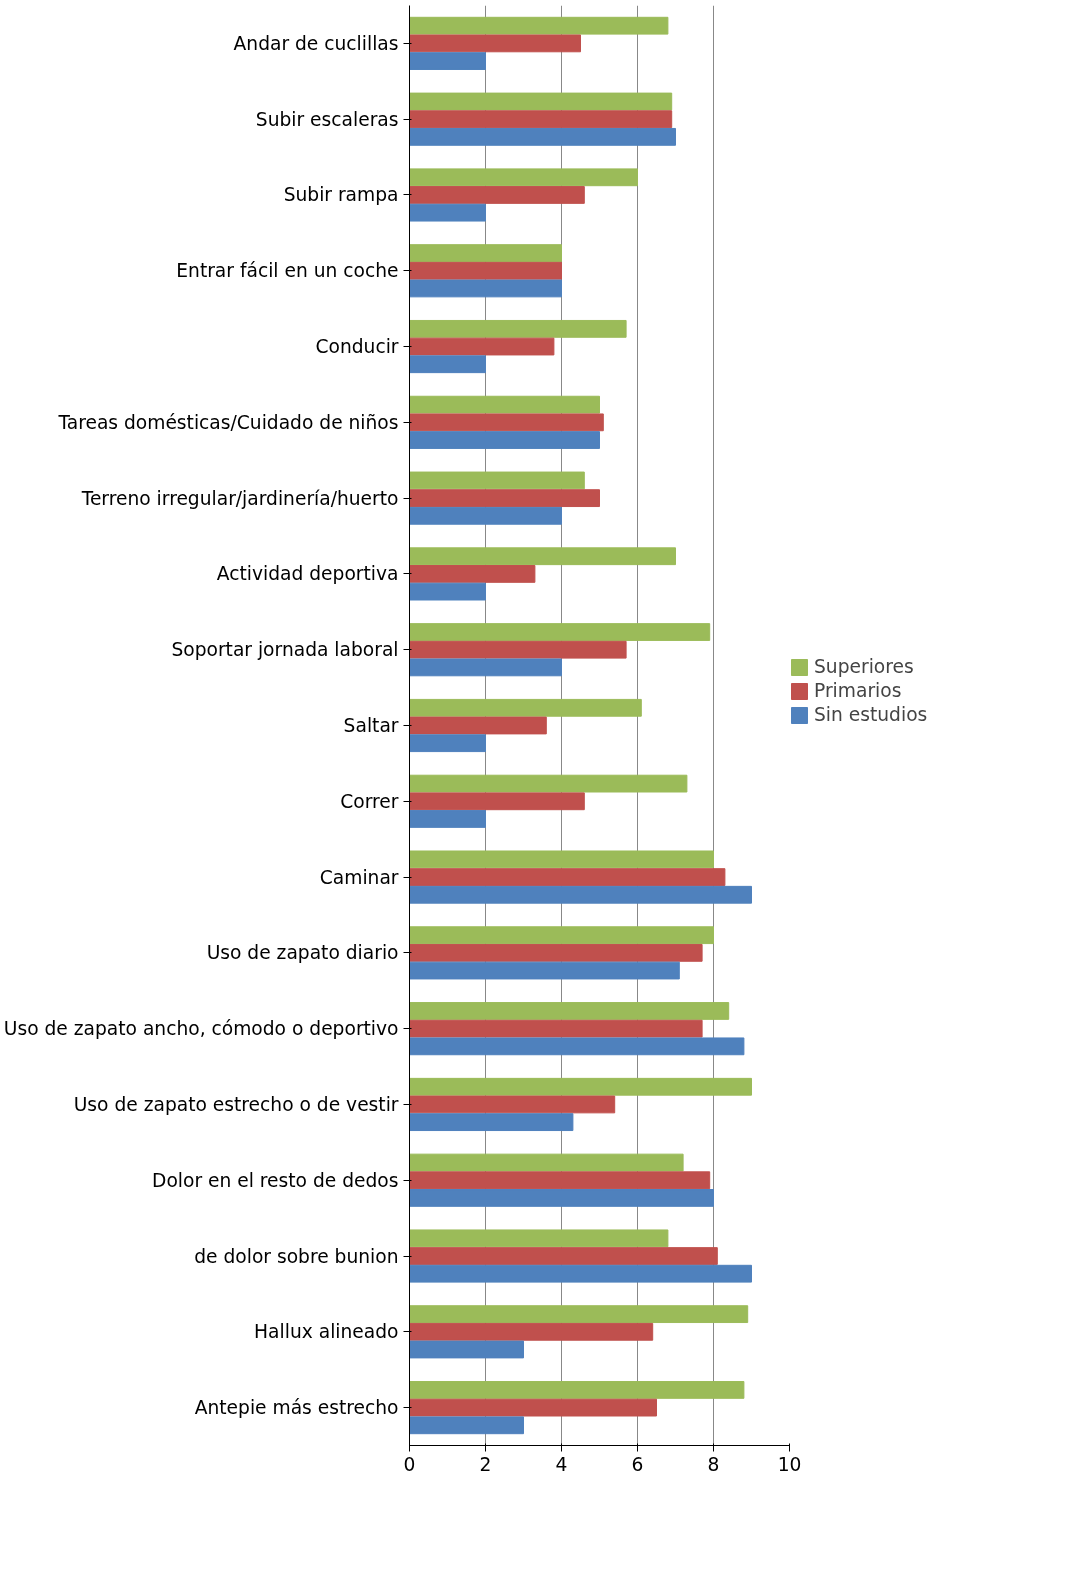  What do you see at coordinates (713, 1464) in the screenshot?
I see `x-tick-label: 8` at bounding box center [713, 1464].